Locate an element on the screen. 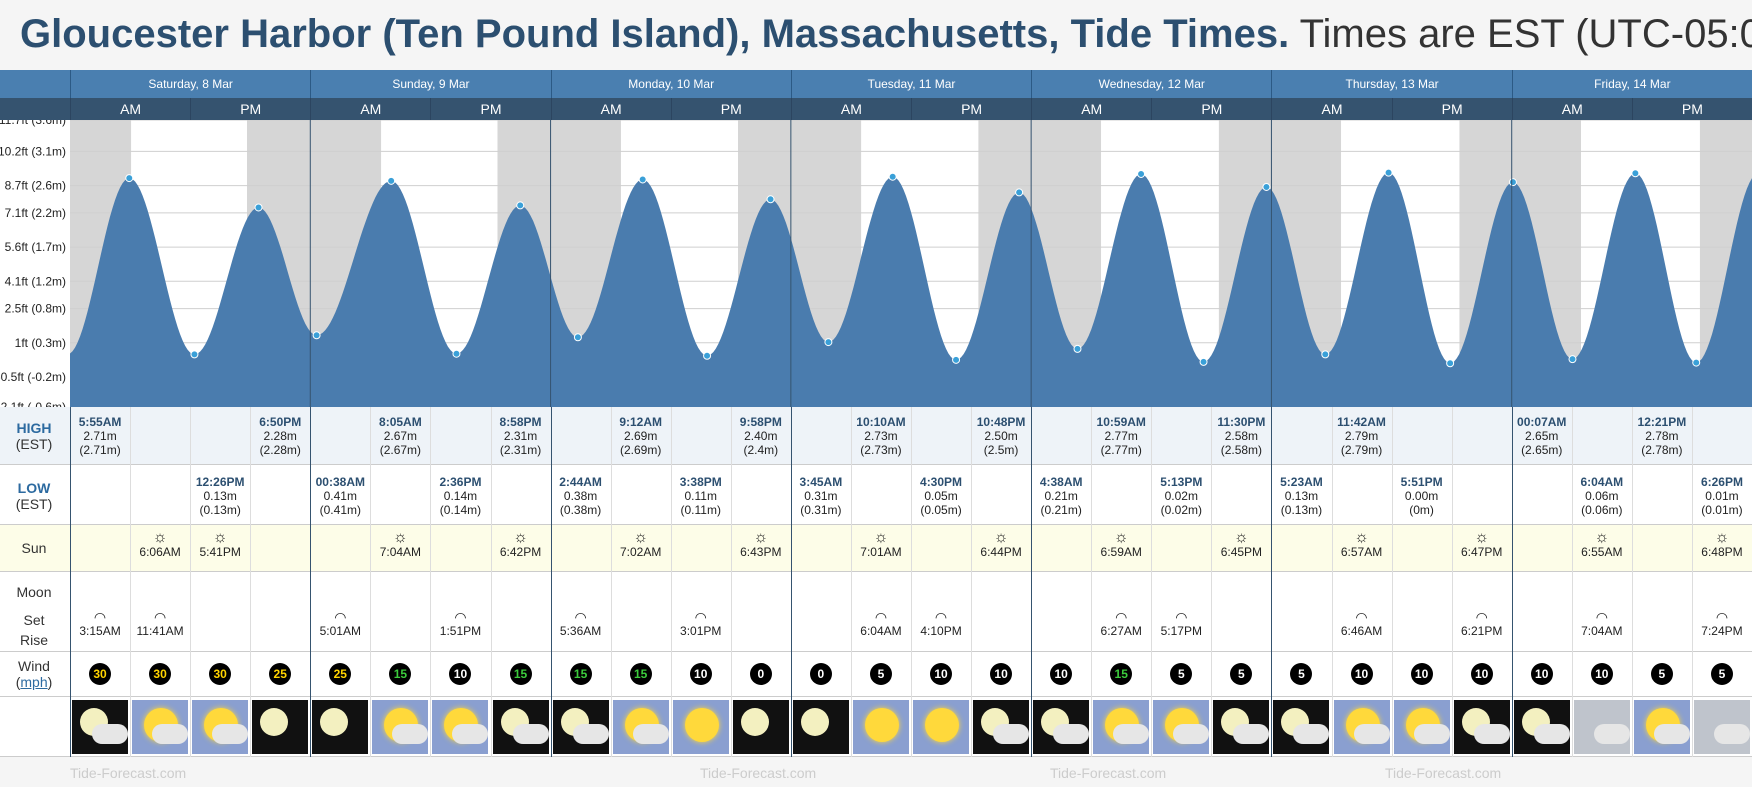  low-tide-cell: 00:38AM 0.41m (0.41m) is located at coordinates (340, 496).